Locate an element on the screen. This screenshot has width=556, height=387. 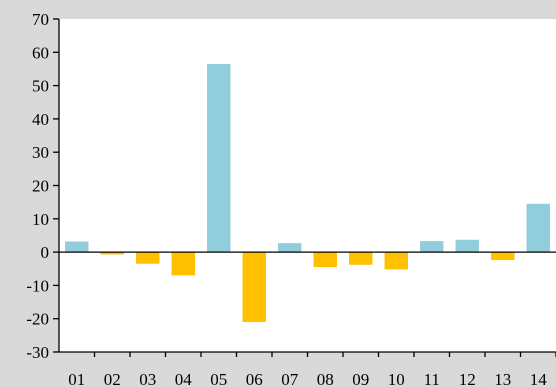
x-tick-label: 11 is located at coordinates (432, 378).